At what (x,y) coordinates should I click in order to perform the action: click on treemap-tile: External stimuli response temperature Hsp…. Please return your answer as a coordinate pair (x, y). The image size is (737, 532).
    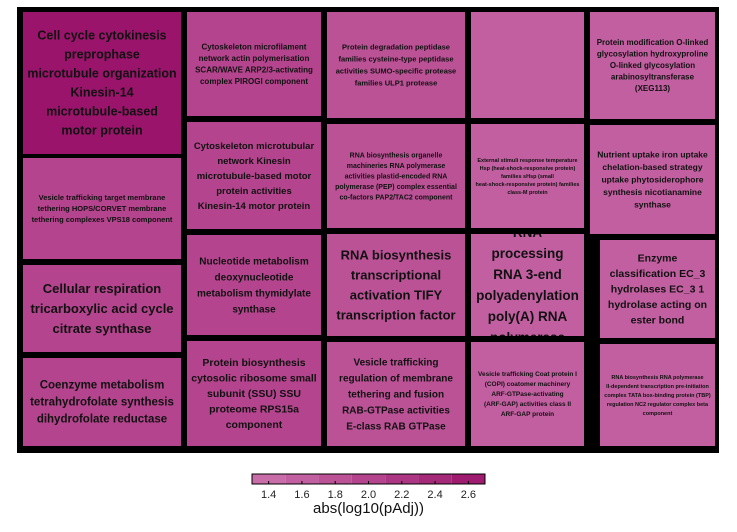
    Looking at the image, I should click on (527, 176).